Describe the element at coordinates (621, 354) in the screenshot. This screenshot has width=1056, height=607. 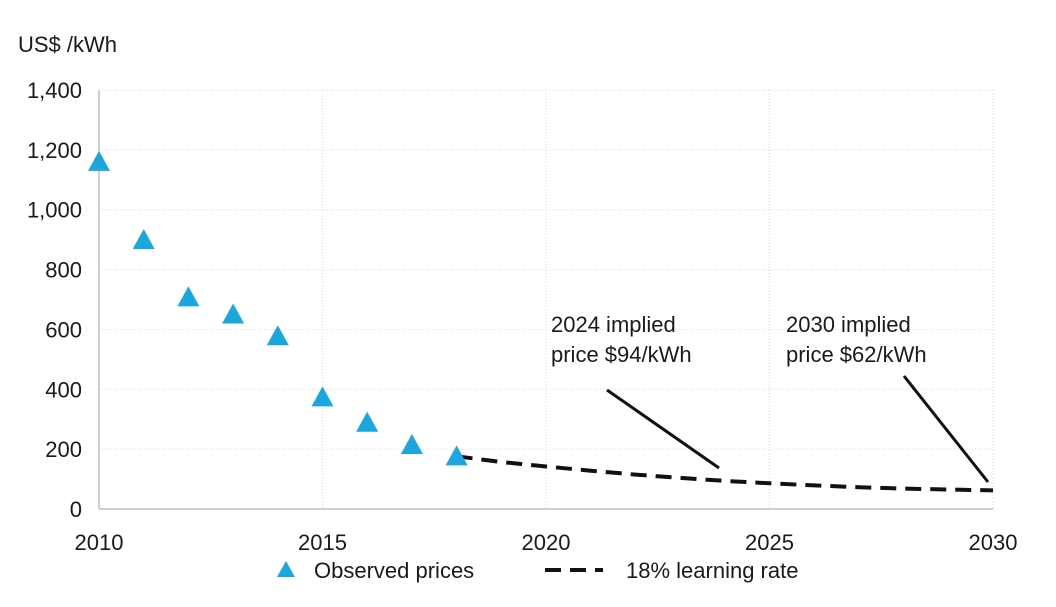
I see `annotation-text: price $94/kWh` at that location.